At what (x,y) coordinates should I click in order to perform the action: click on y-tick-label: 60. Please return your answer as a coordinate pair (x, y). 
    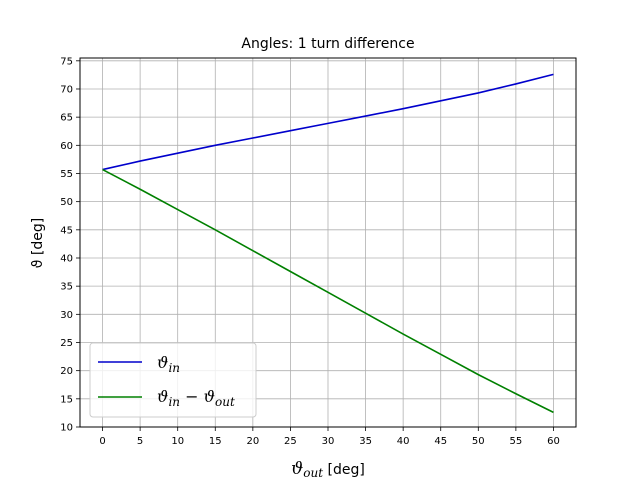
    Looking at the image, I should click on (66, 146).